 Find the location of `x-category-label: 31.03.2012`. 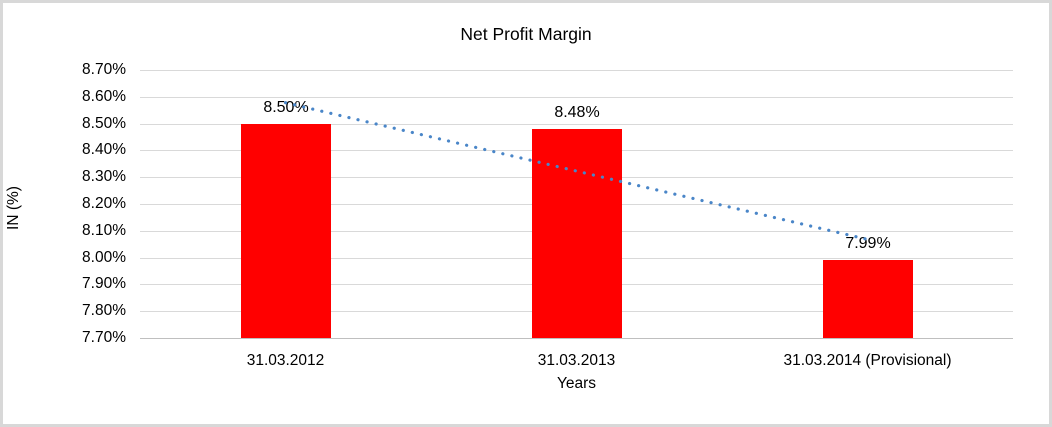

x-category-label: 31.03.2012 is located at coordinates (285, 360).